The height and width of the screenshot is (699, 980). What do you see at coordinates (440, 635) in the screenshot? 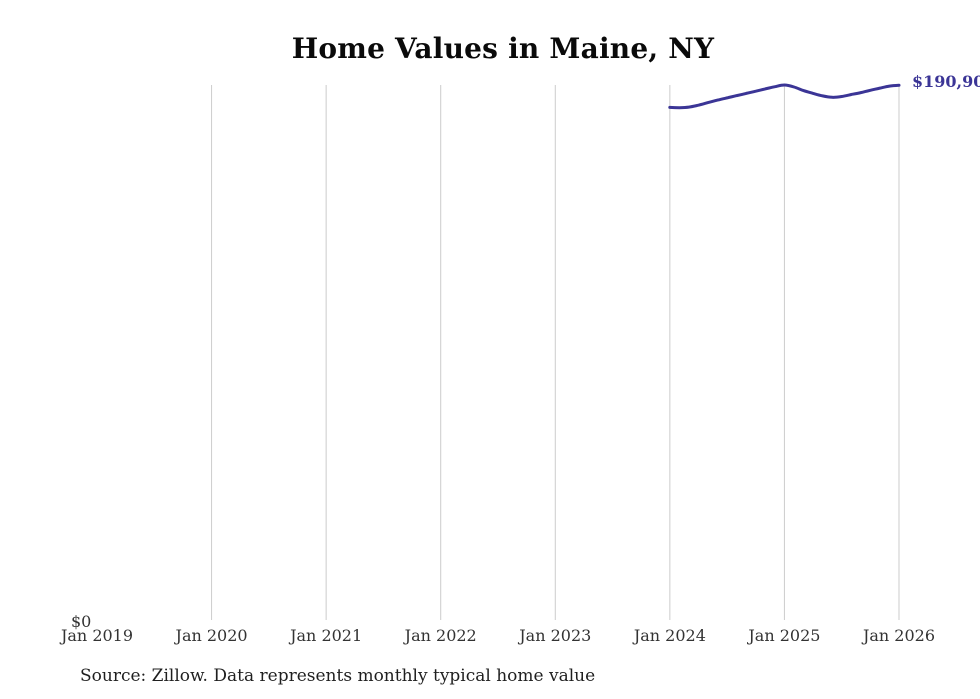
I see `x-axis-label: Jan 2022` at bounding box center [440, 635].